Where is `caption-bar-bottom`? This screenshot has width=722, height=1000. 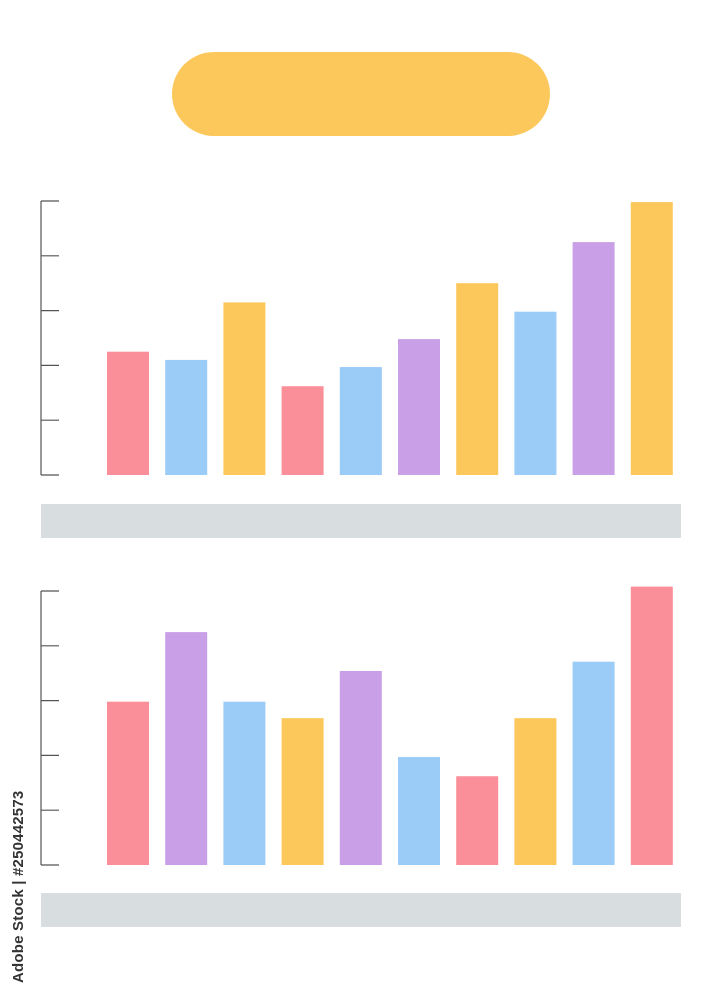 caption-bar-bottom is located at coordinates (361, 910).